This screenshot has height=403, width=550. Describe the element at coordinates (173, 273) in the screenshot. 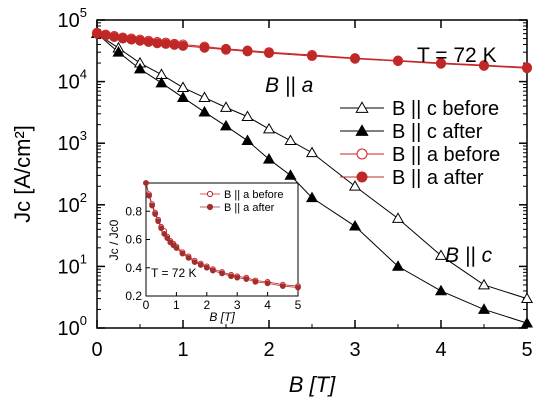

I see `inset-annotation-temperature: T = 72 K` at that location.